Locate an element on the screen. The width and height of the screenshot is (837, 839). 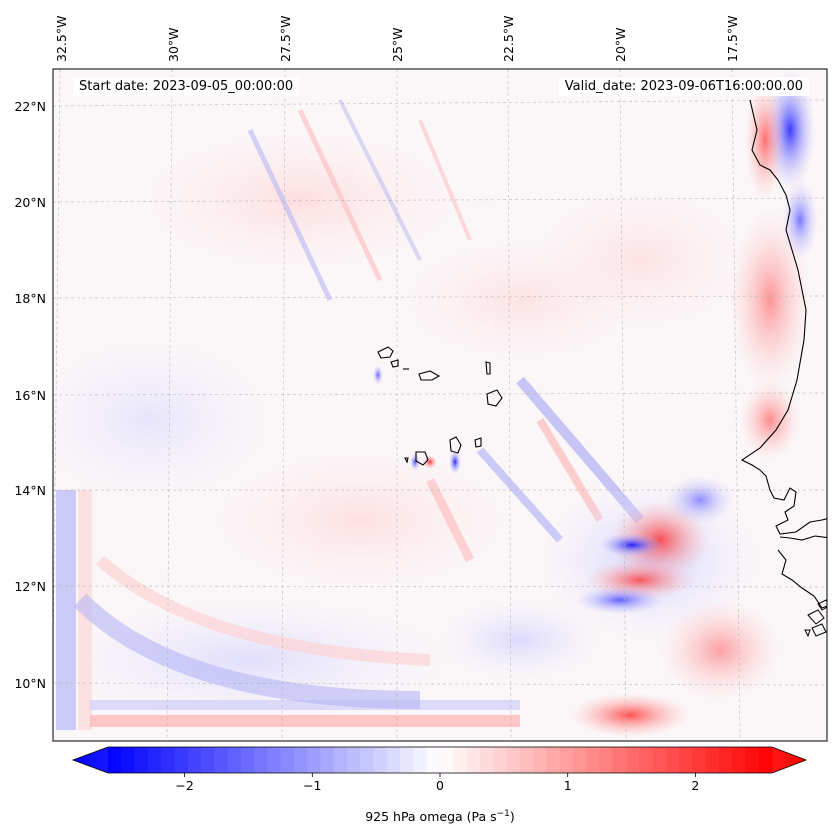
coastline-south is located at coordinates (802, 579).